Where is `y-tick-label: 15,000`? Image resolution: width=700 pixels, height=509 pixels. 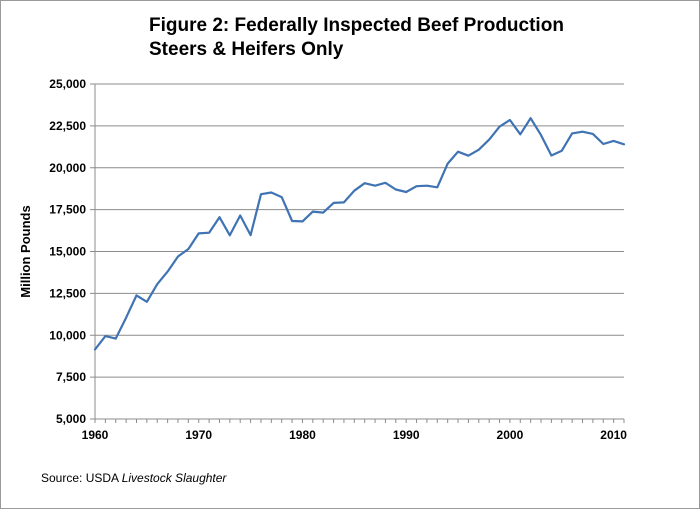 y-tick-label: 15,000 is located at coordinates (67, 252).